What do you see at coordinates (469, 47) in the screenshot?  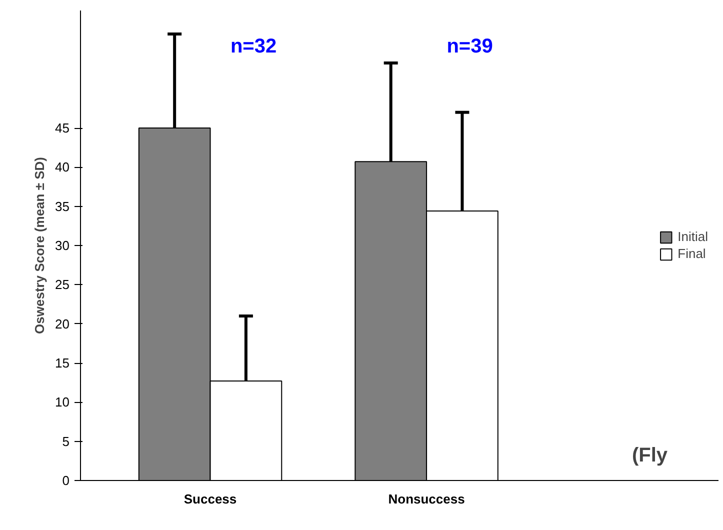 I see `annotation: n=39` at bounding box center [469, 47].